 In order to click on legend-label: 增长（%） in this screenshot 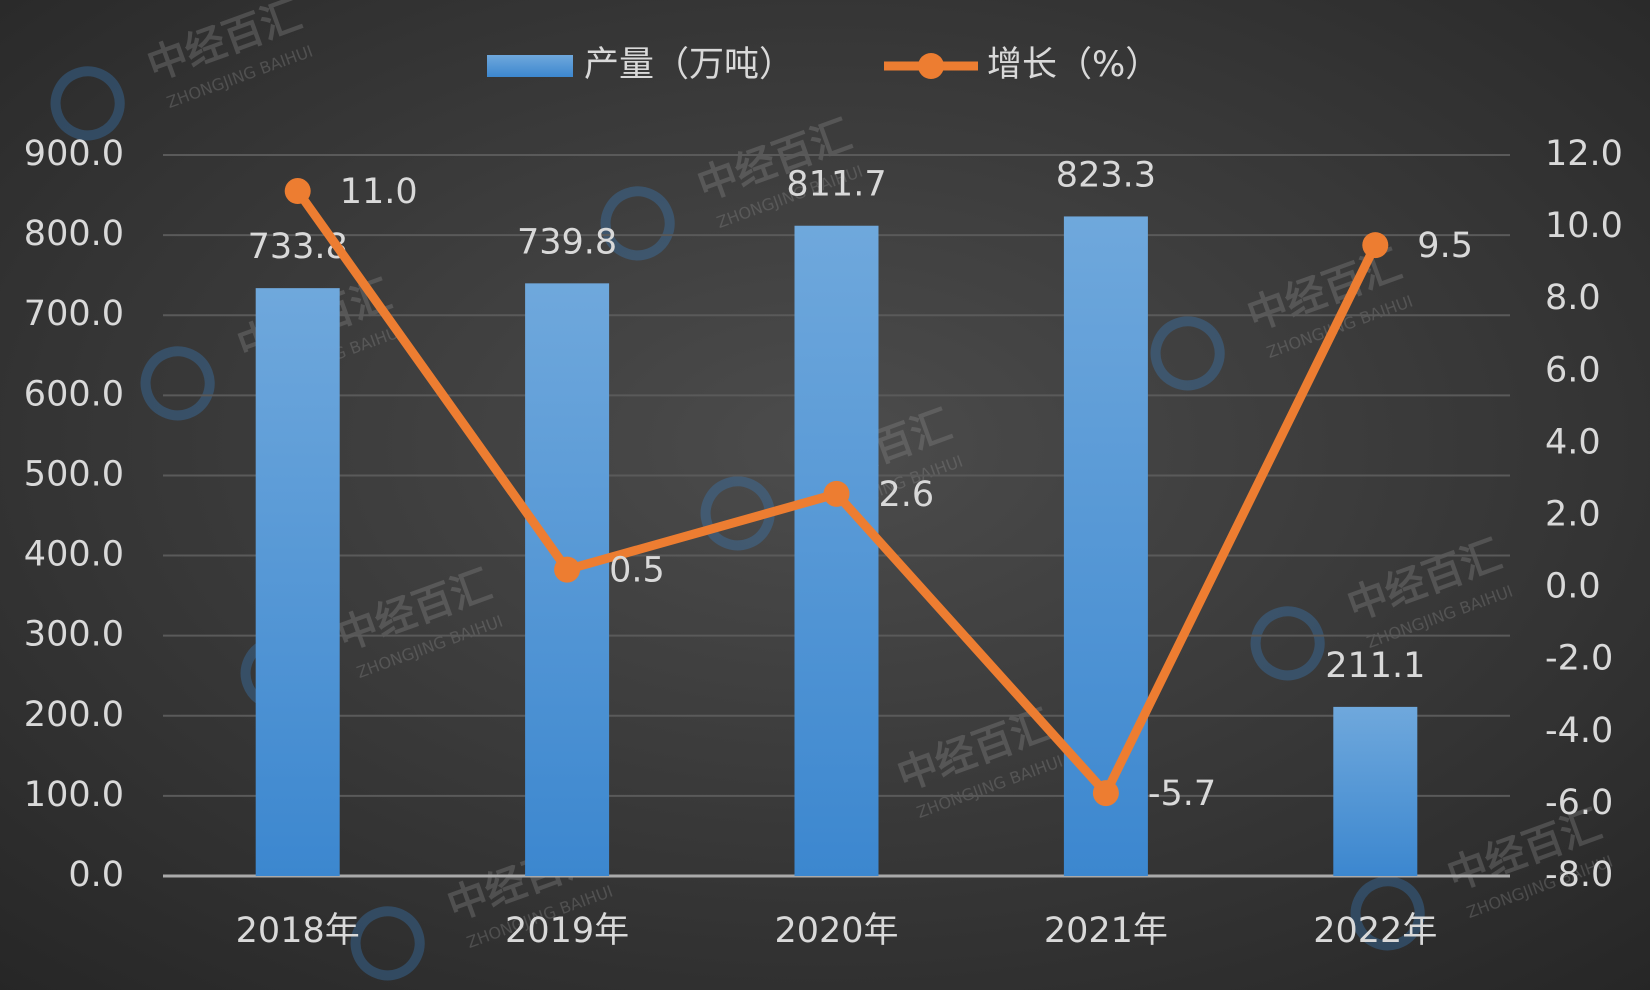, I will do `click(1073, 65)`.